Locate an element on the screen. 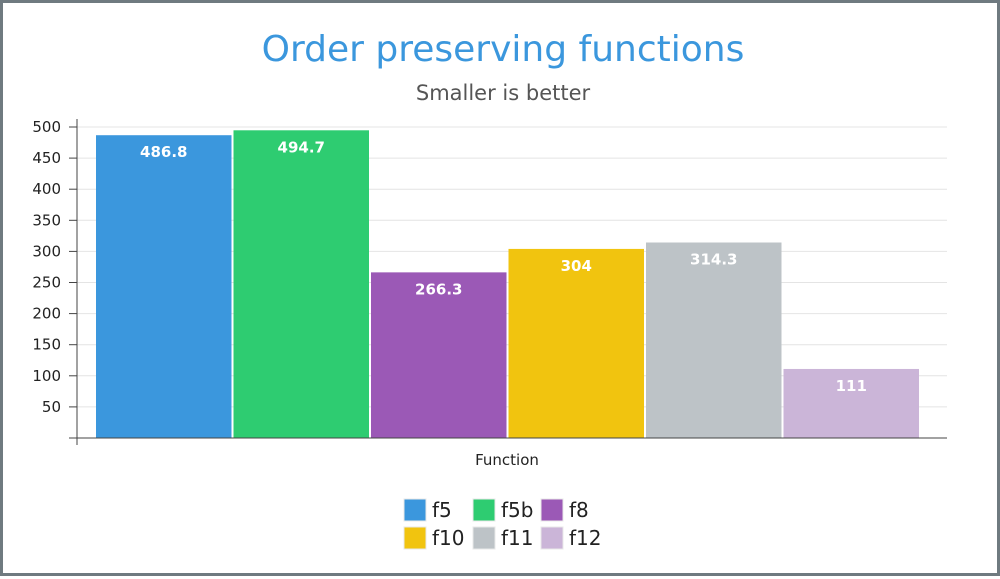 This screenshot has height=579, width=1000. legend-item-f8: f8 is located at coordinates (579, 510).